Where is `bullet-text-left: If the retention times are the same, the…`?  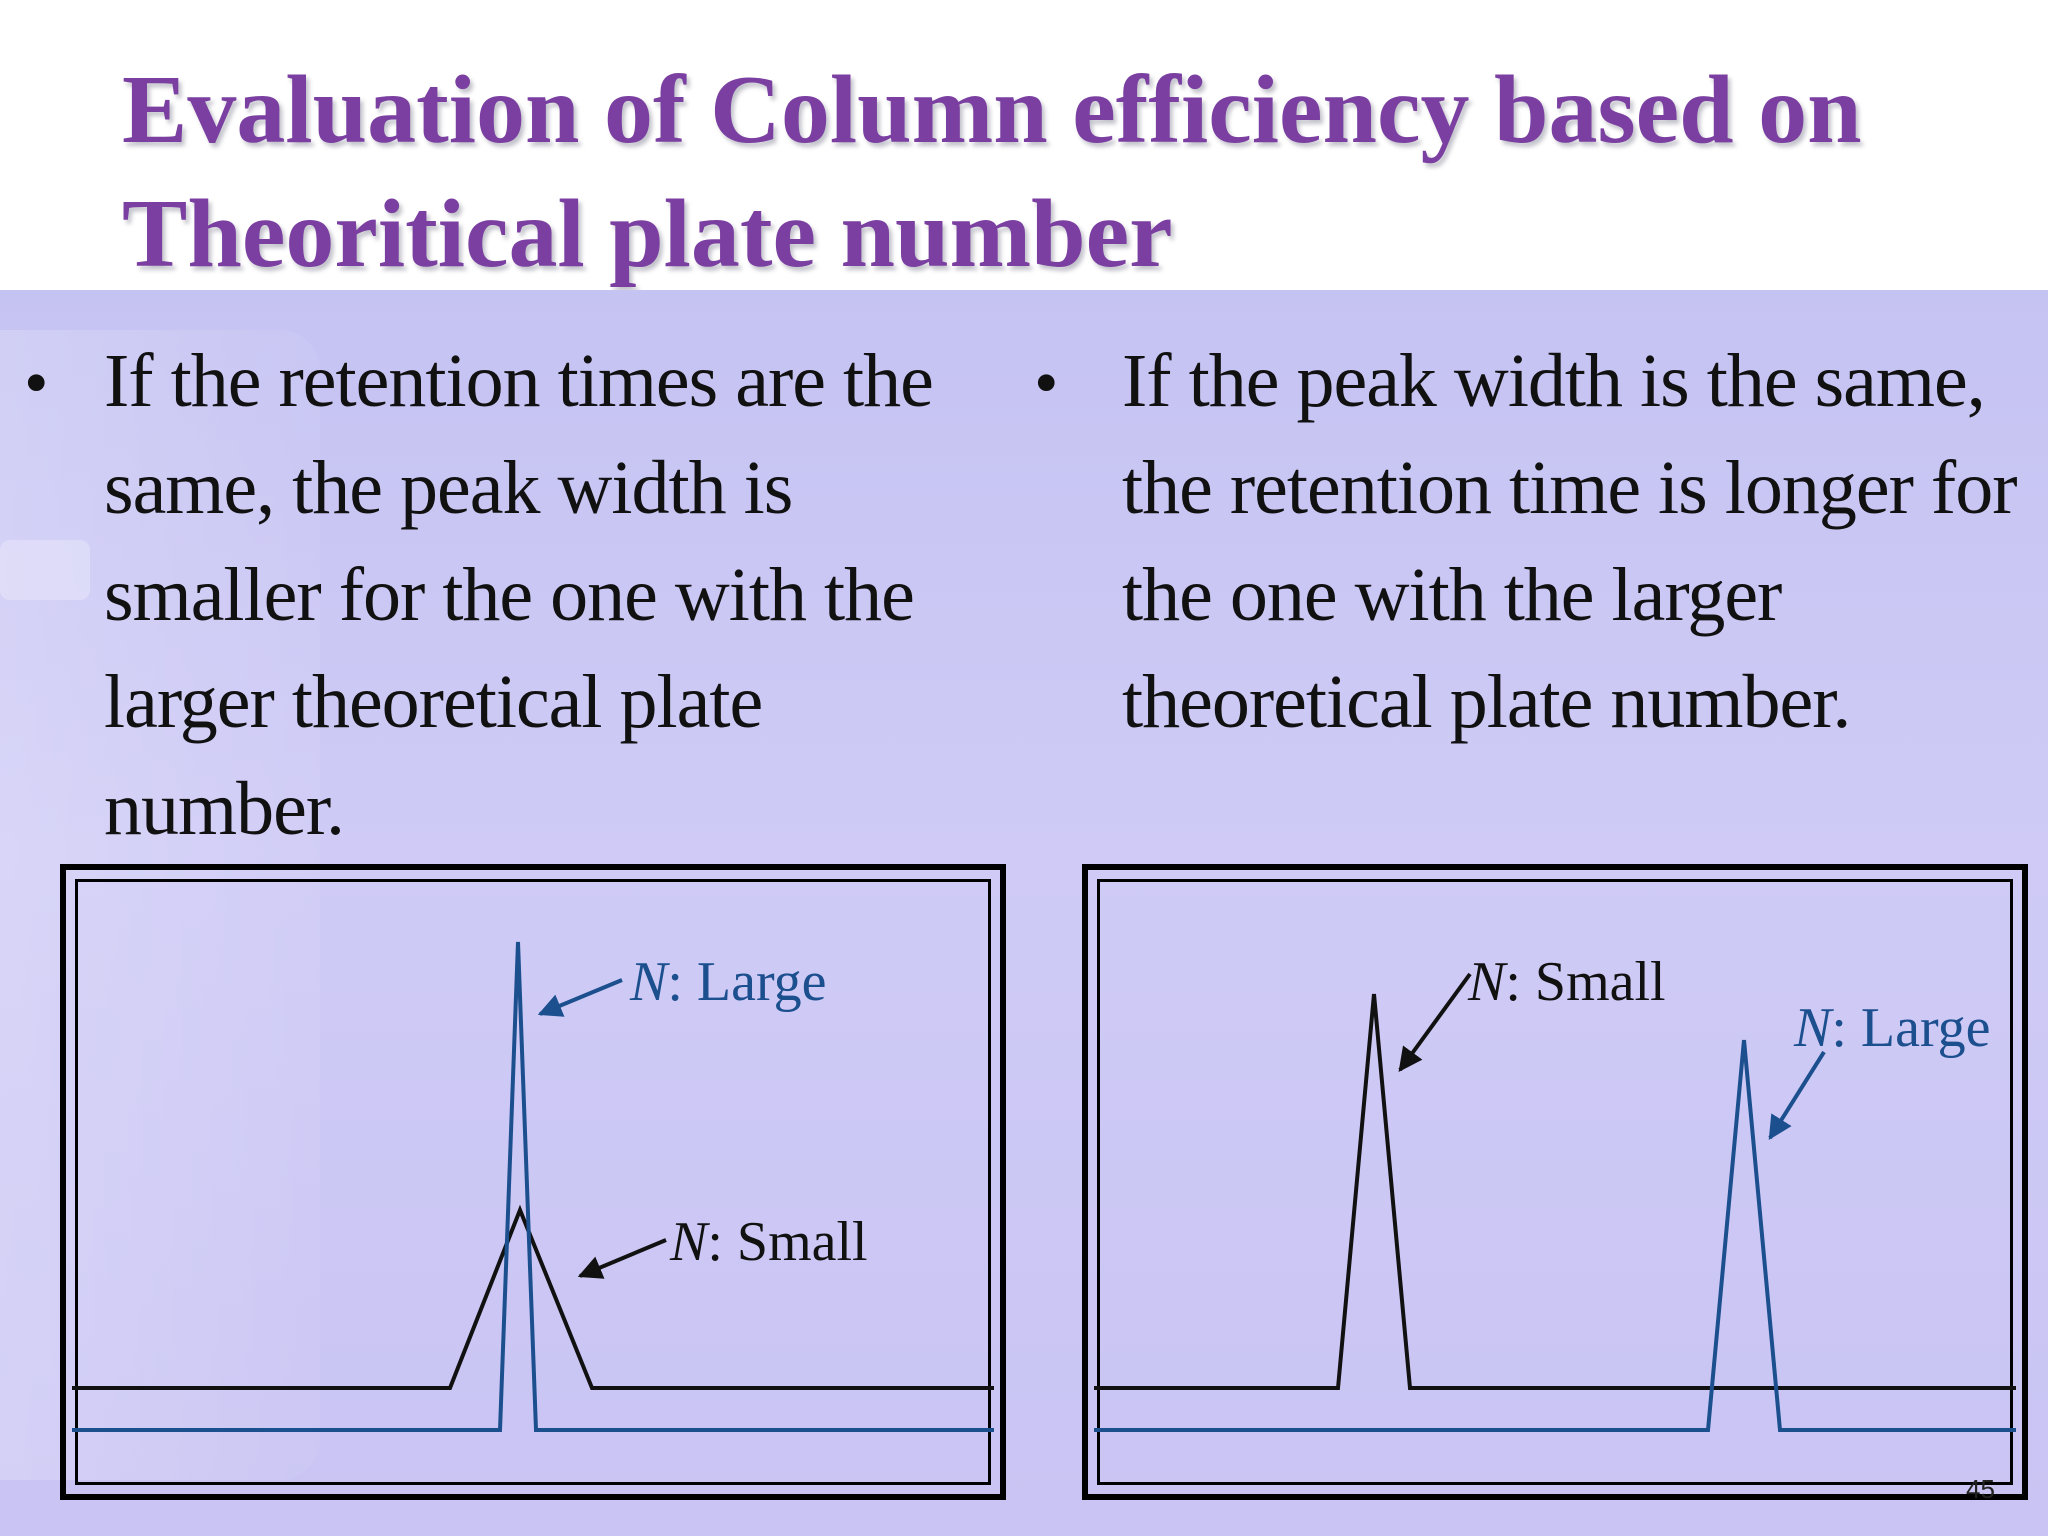
bullet-text-left: If the retention times are the same, the… is located at coordinates (519, 595).